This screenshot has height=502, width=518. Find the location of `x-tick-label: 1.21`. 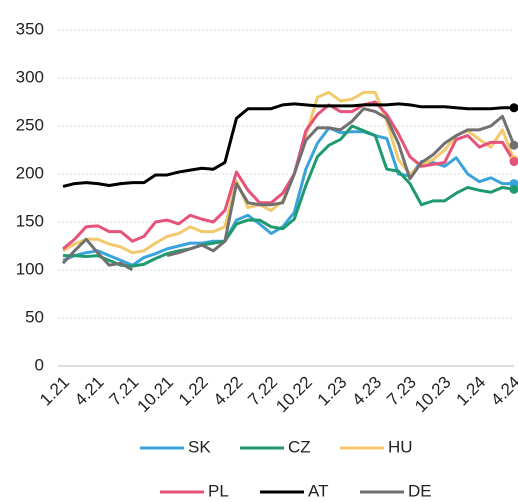

x-tick-label: 1.21 is located at coordinates (54, 391).